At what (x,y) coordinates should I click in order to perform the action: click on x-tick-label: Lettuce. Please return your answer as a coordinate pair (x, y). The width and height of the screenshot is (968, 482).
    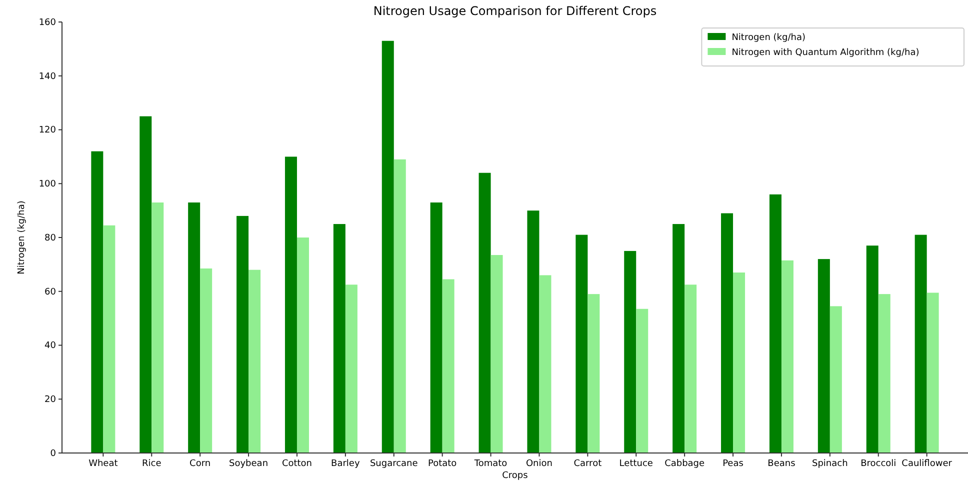
    Looking at the image, I should click on (636, 464).